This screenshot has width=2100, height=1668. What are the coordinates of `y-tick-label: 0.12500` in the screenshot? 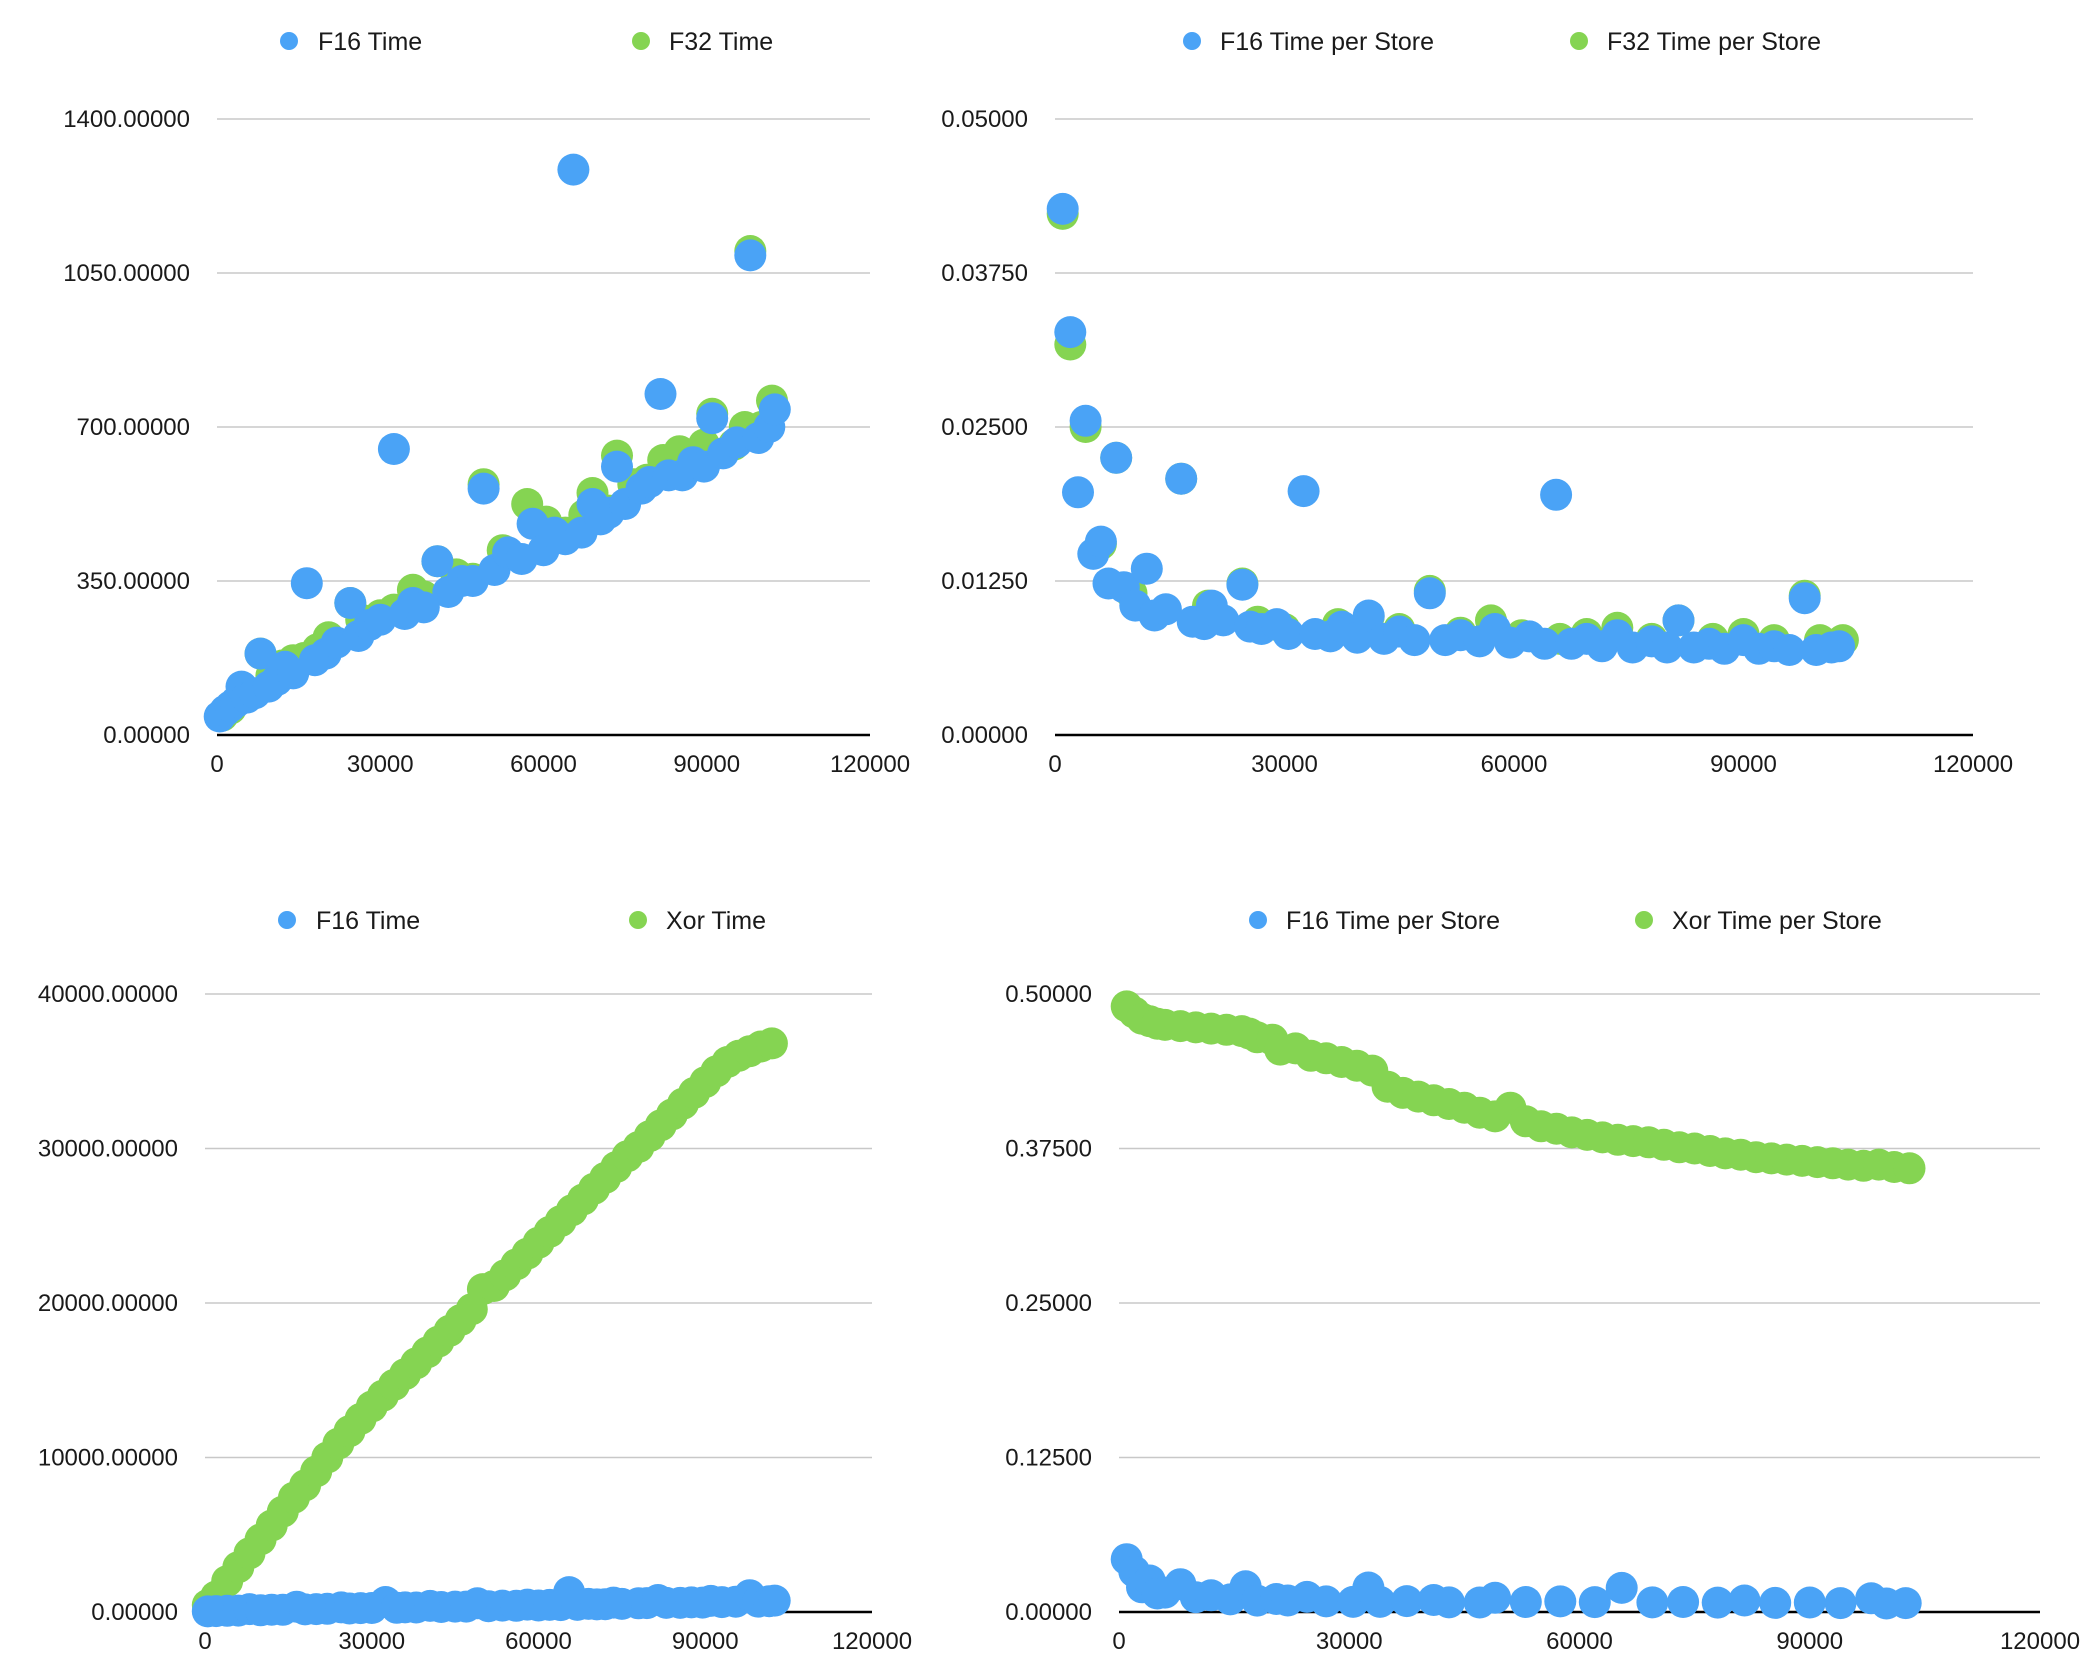 It's located at (1048, 1458).